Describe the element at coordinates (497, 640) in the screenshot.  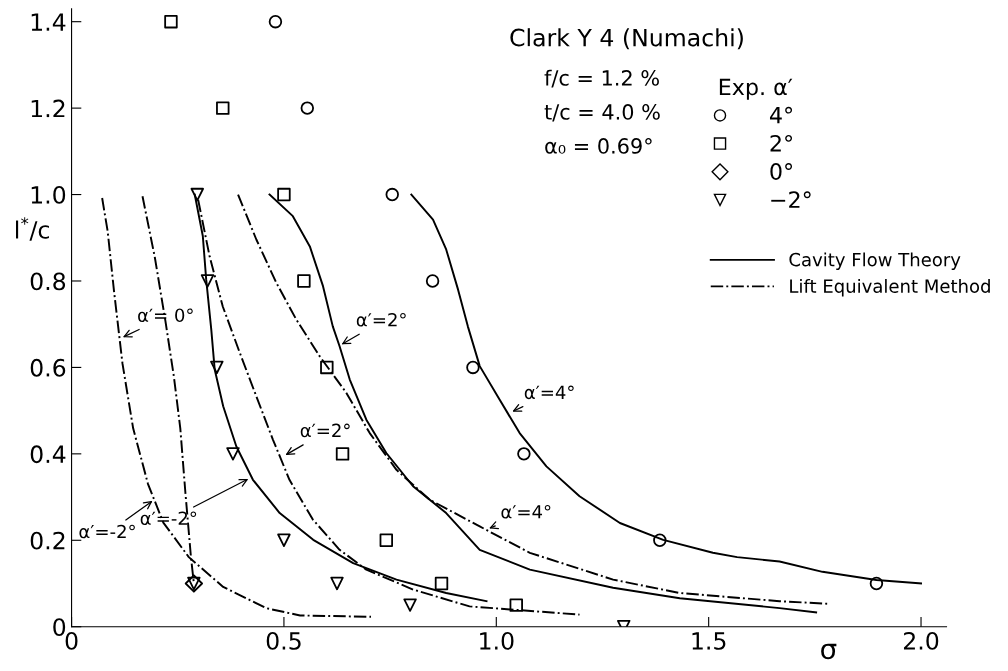
I see `x-tick-label: 1.0` at that location.